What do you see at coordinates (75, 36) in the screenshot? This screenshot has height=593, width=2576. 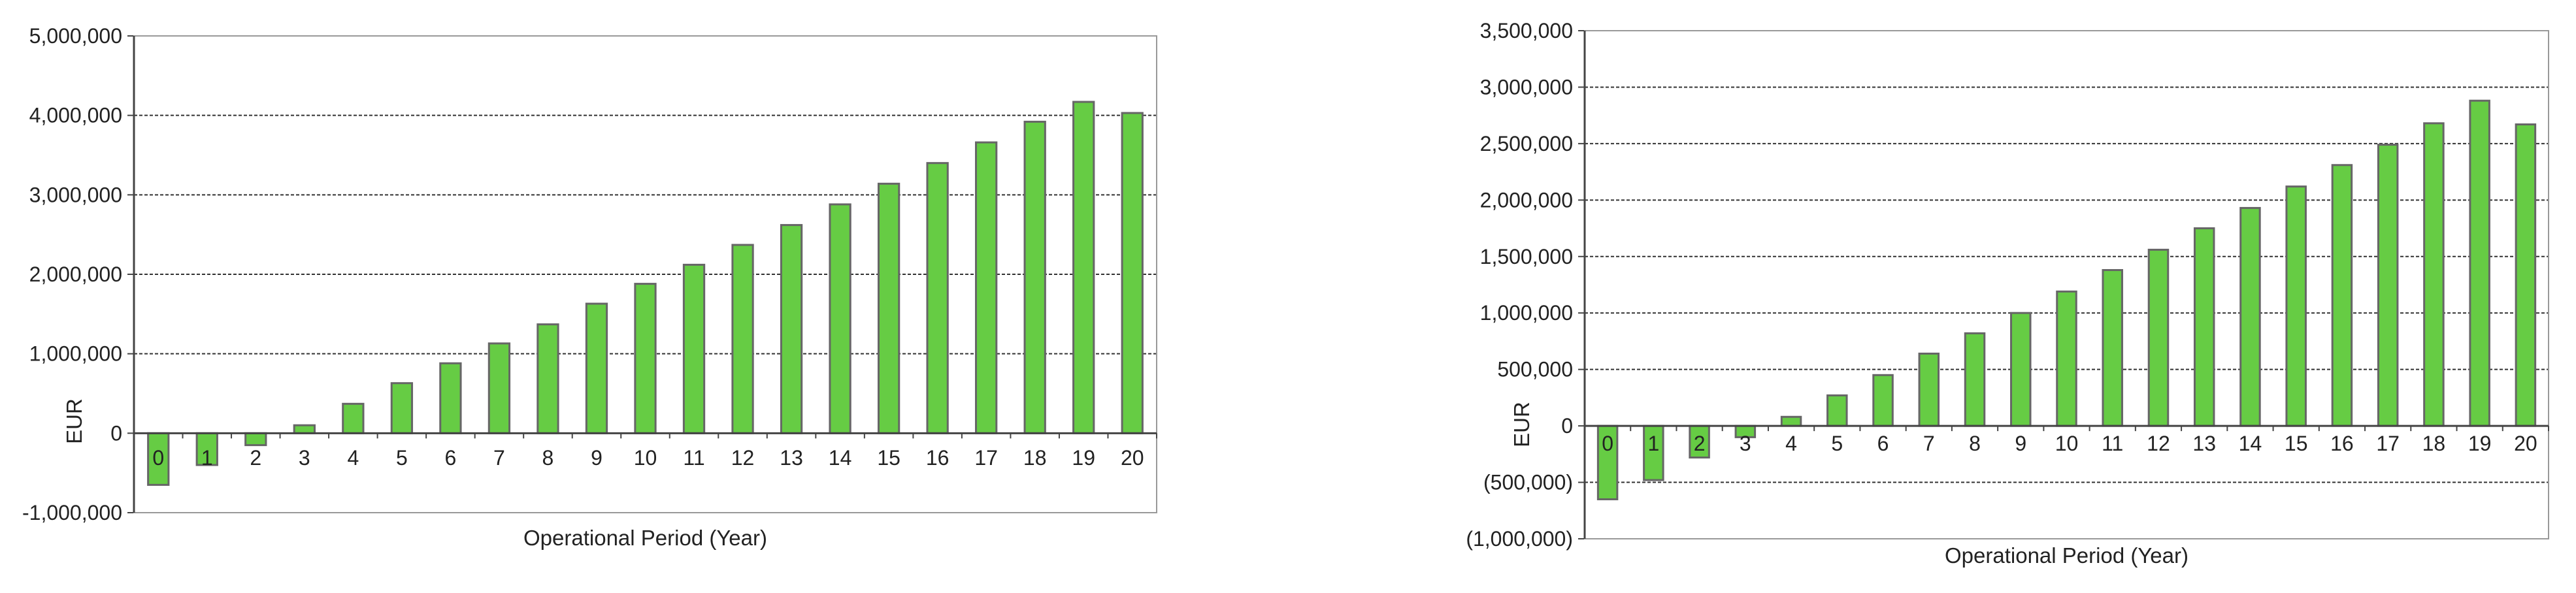 I see `y-tick-label: 5,000,000` at bounding box center [75, 36].